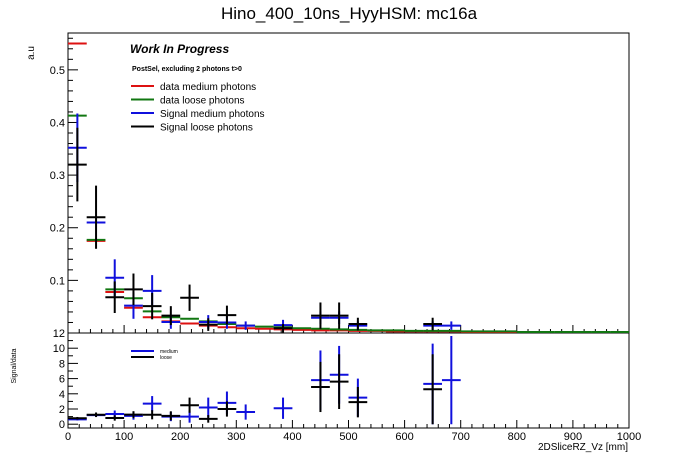 The image size is (698, 476). Describe the element at coordinates (583, 447) in the screenshot. I see `x-axis-label: 2DSliceRZ_Vz [mm]` at that location.